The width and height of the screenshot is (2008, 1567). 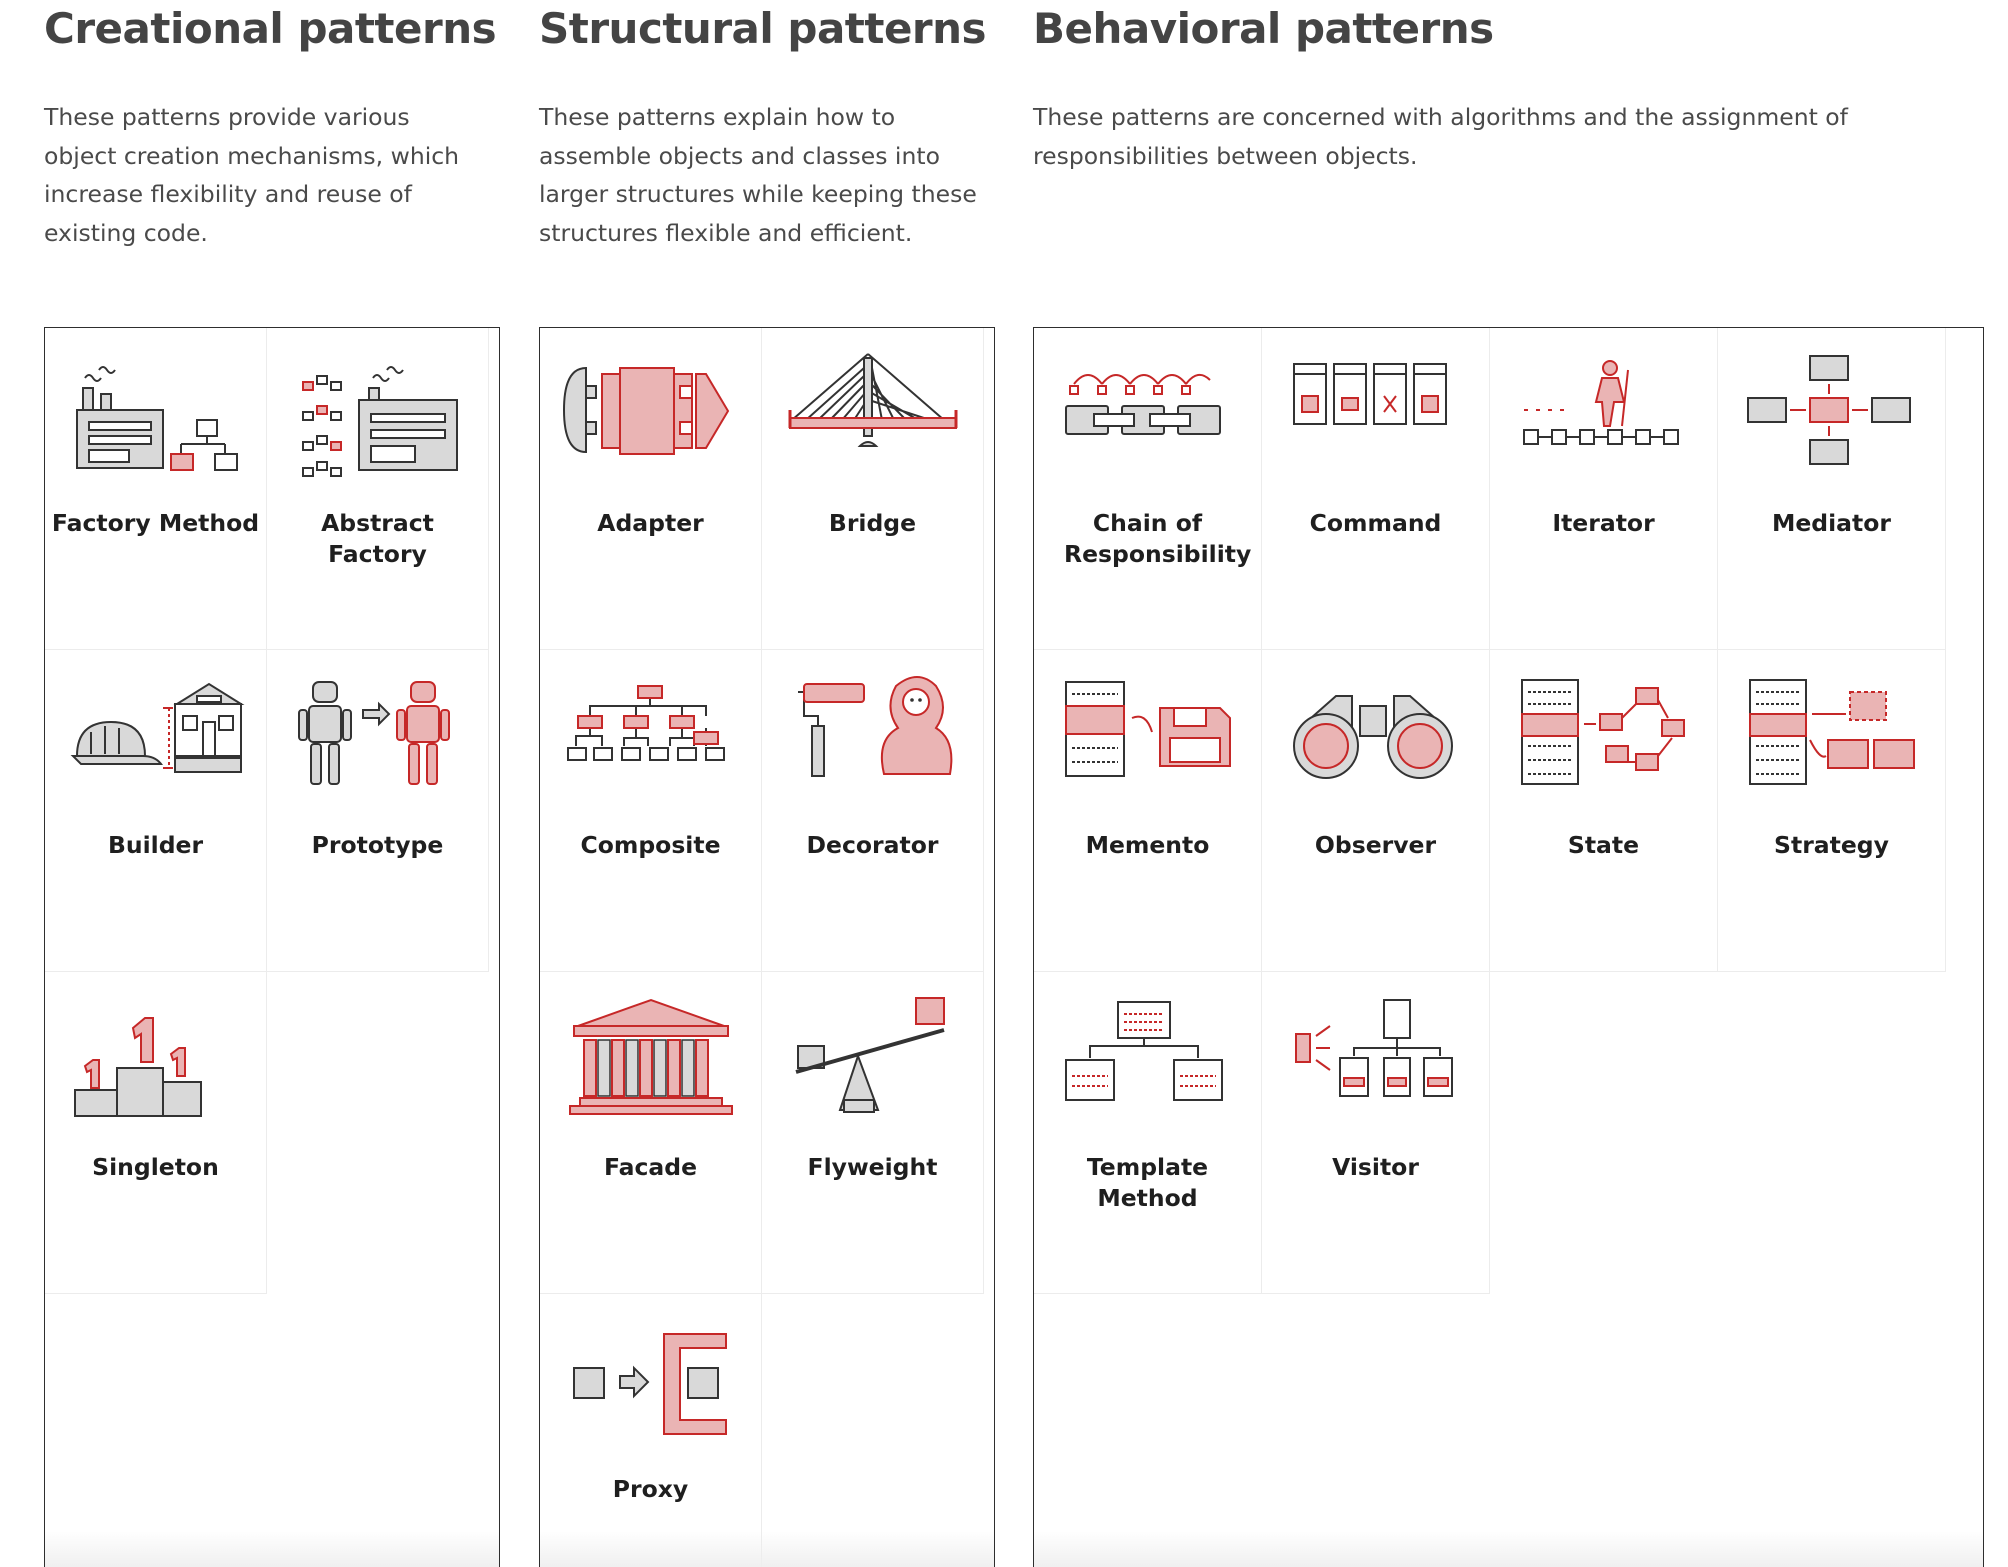 I want to click on pattern-label: Flyweight, so click(x=872, y=1167).